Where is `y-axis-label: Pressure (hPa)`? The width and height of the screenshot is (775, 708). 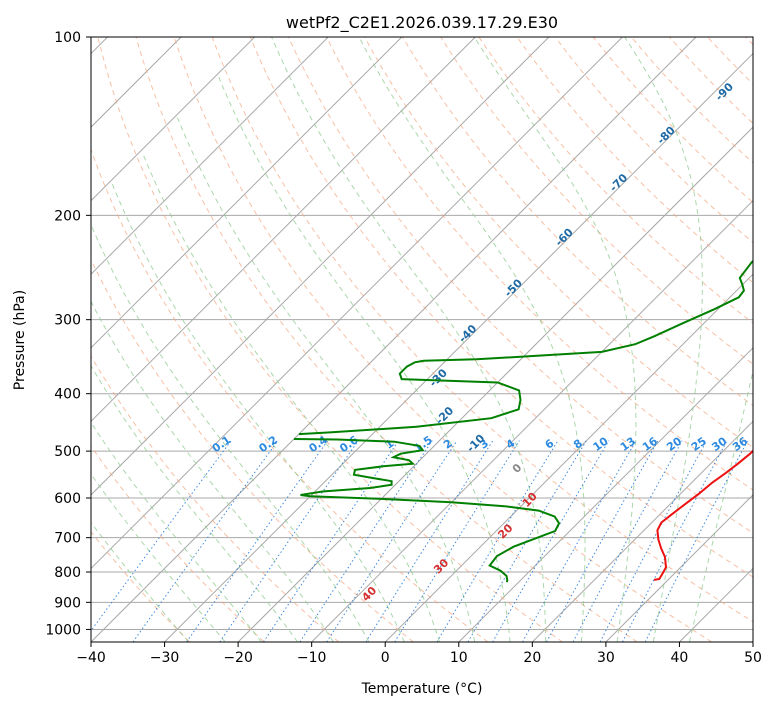
y-axis-label: Pressure (hPa) is located at coordinates (20, 340).